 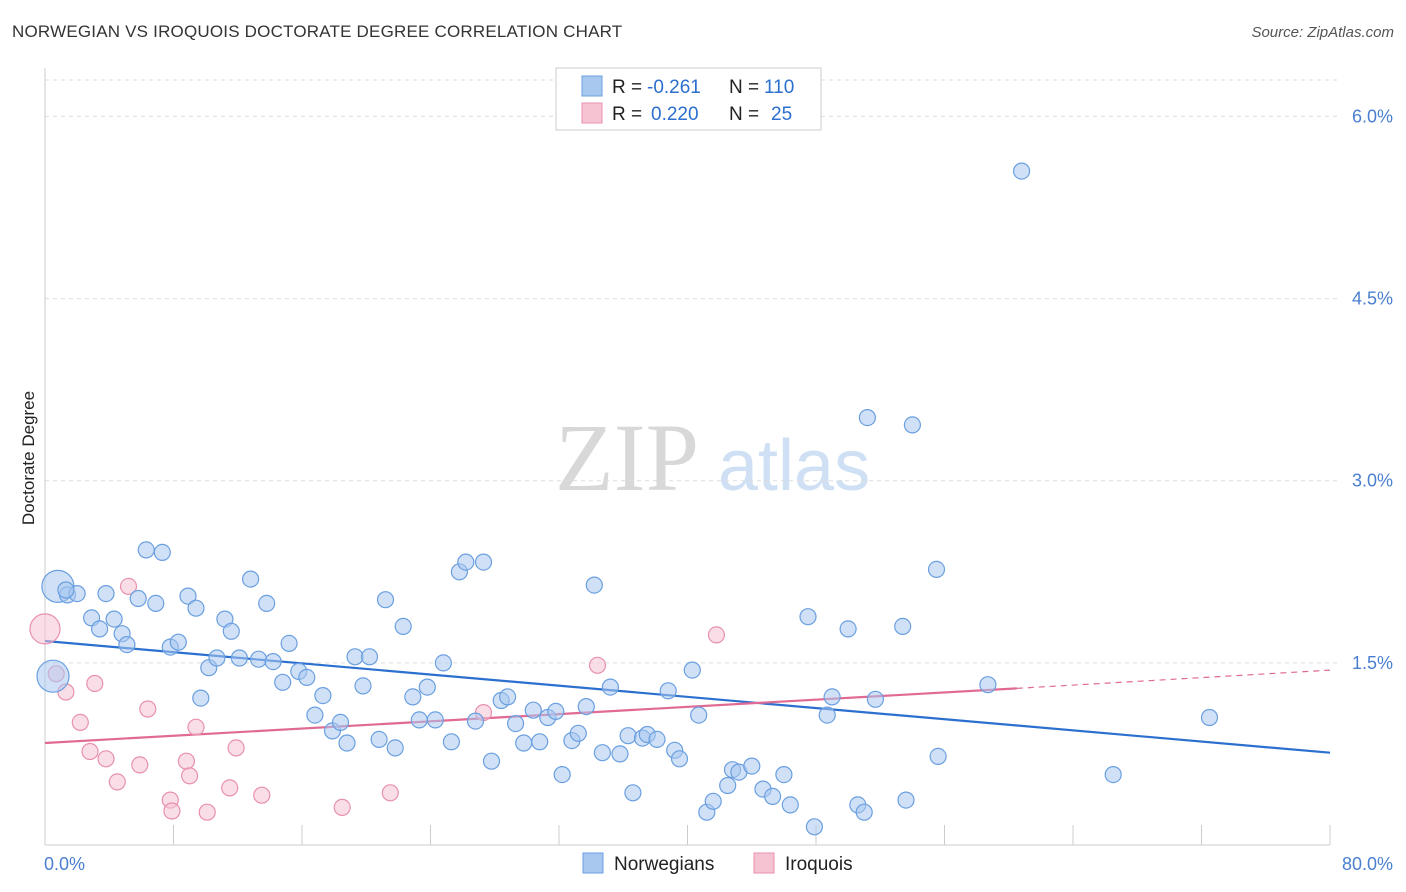 What do you see at coordinates (627, 457) in the screenshot?
I see `watermark-zip: ZIP` at bounding box center [627, 457].